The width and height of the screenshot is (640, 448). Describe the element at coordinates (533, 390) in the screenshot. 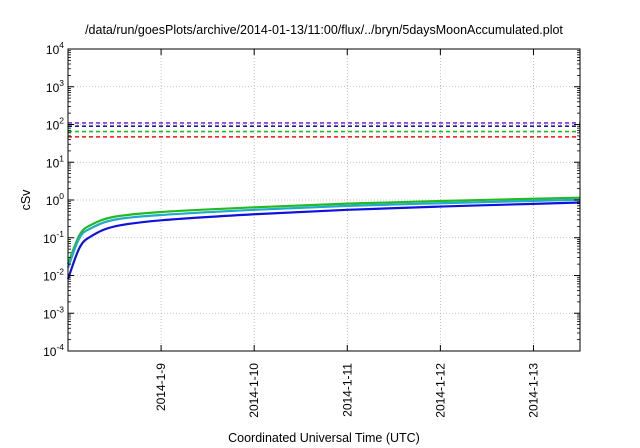

I see `x-tick-label: 2014-1-13` at that location.